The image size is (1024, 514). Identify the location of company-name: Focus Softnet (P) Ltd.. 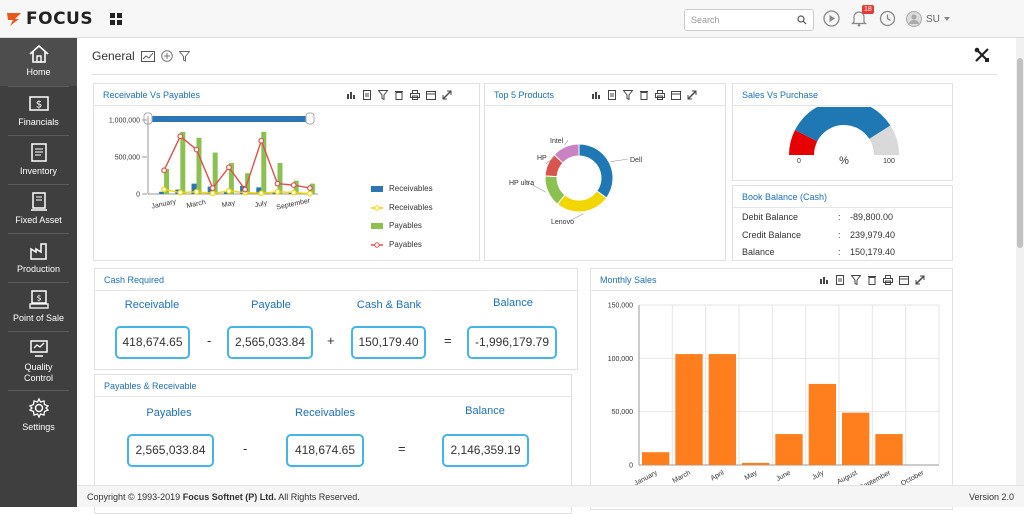
(229, 497).